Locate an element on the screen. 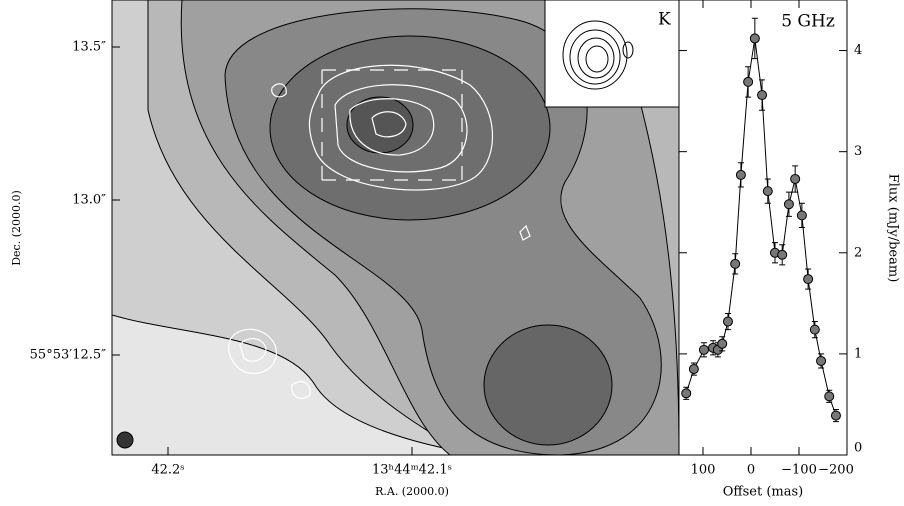  y-tick-label: 13.0″ is located at coordinates (89, 200).